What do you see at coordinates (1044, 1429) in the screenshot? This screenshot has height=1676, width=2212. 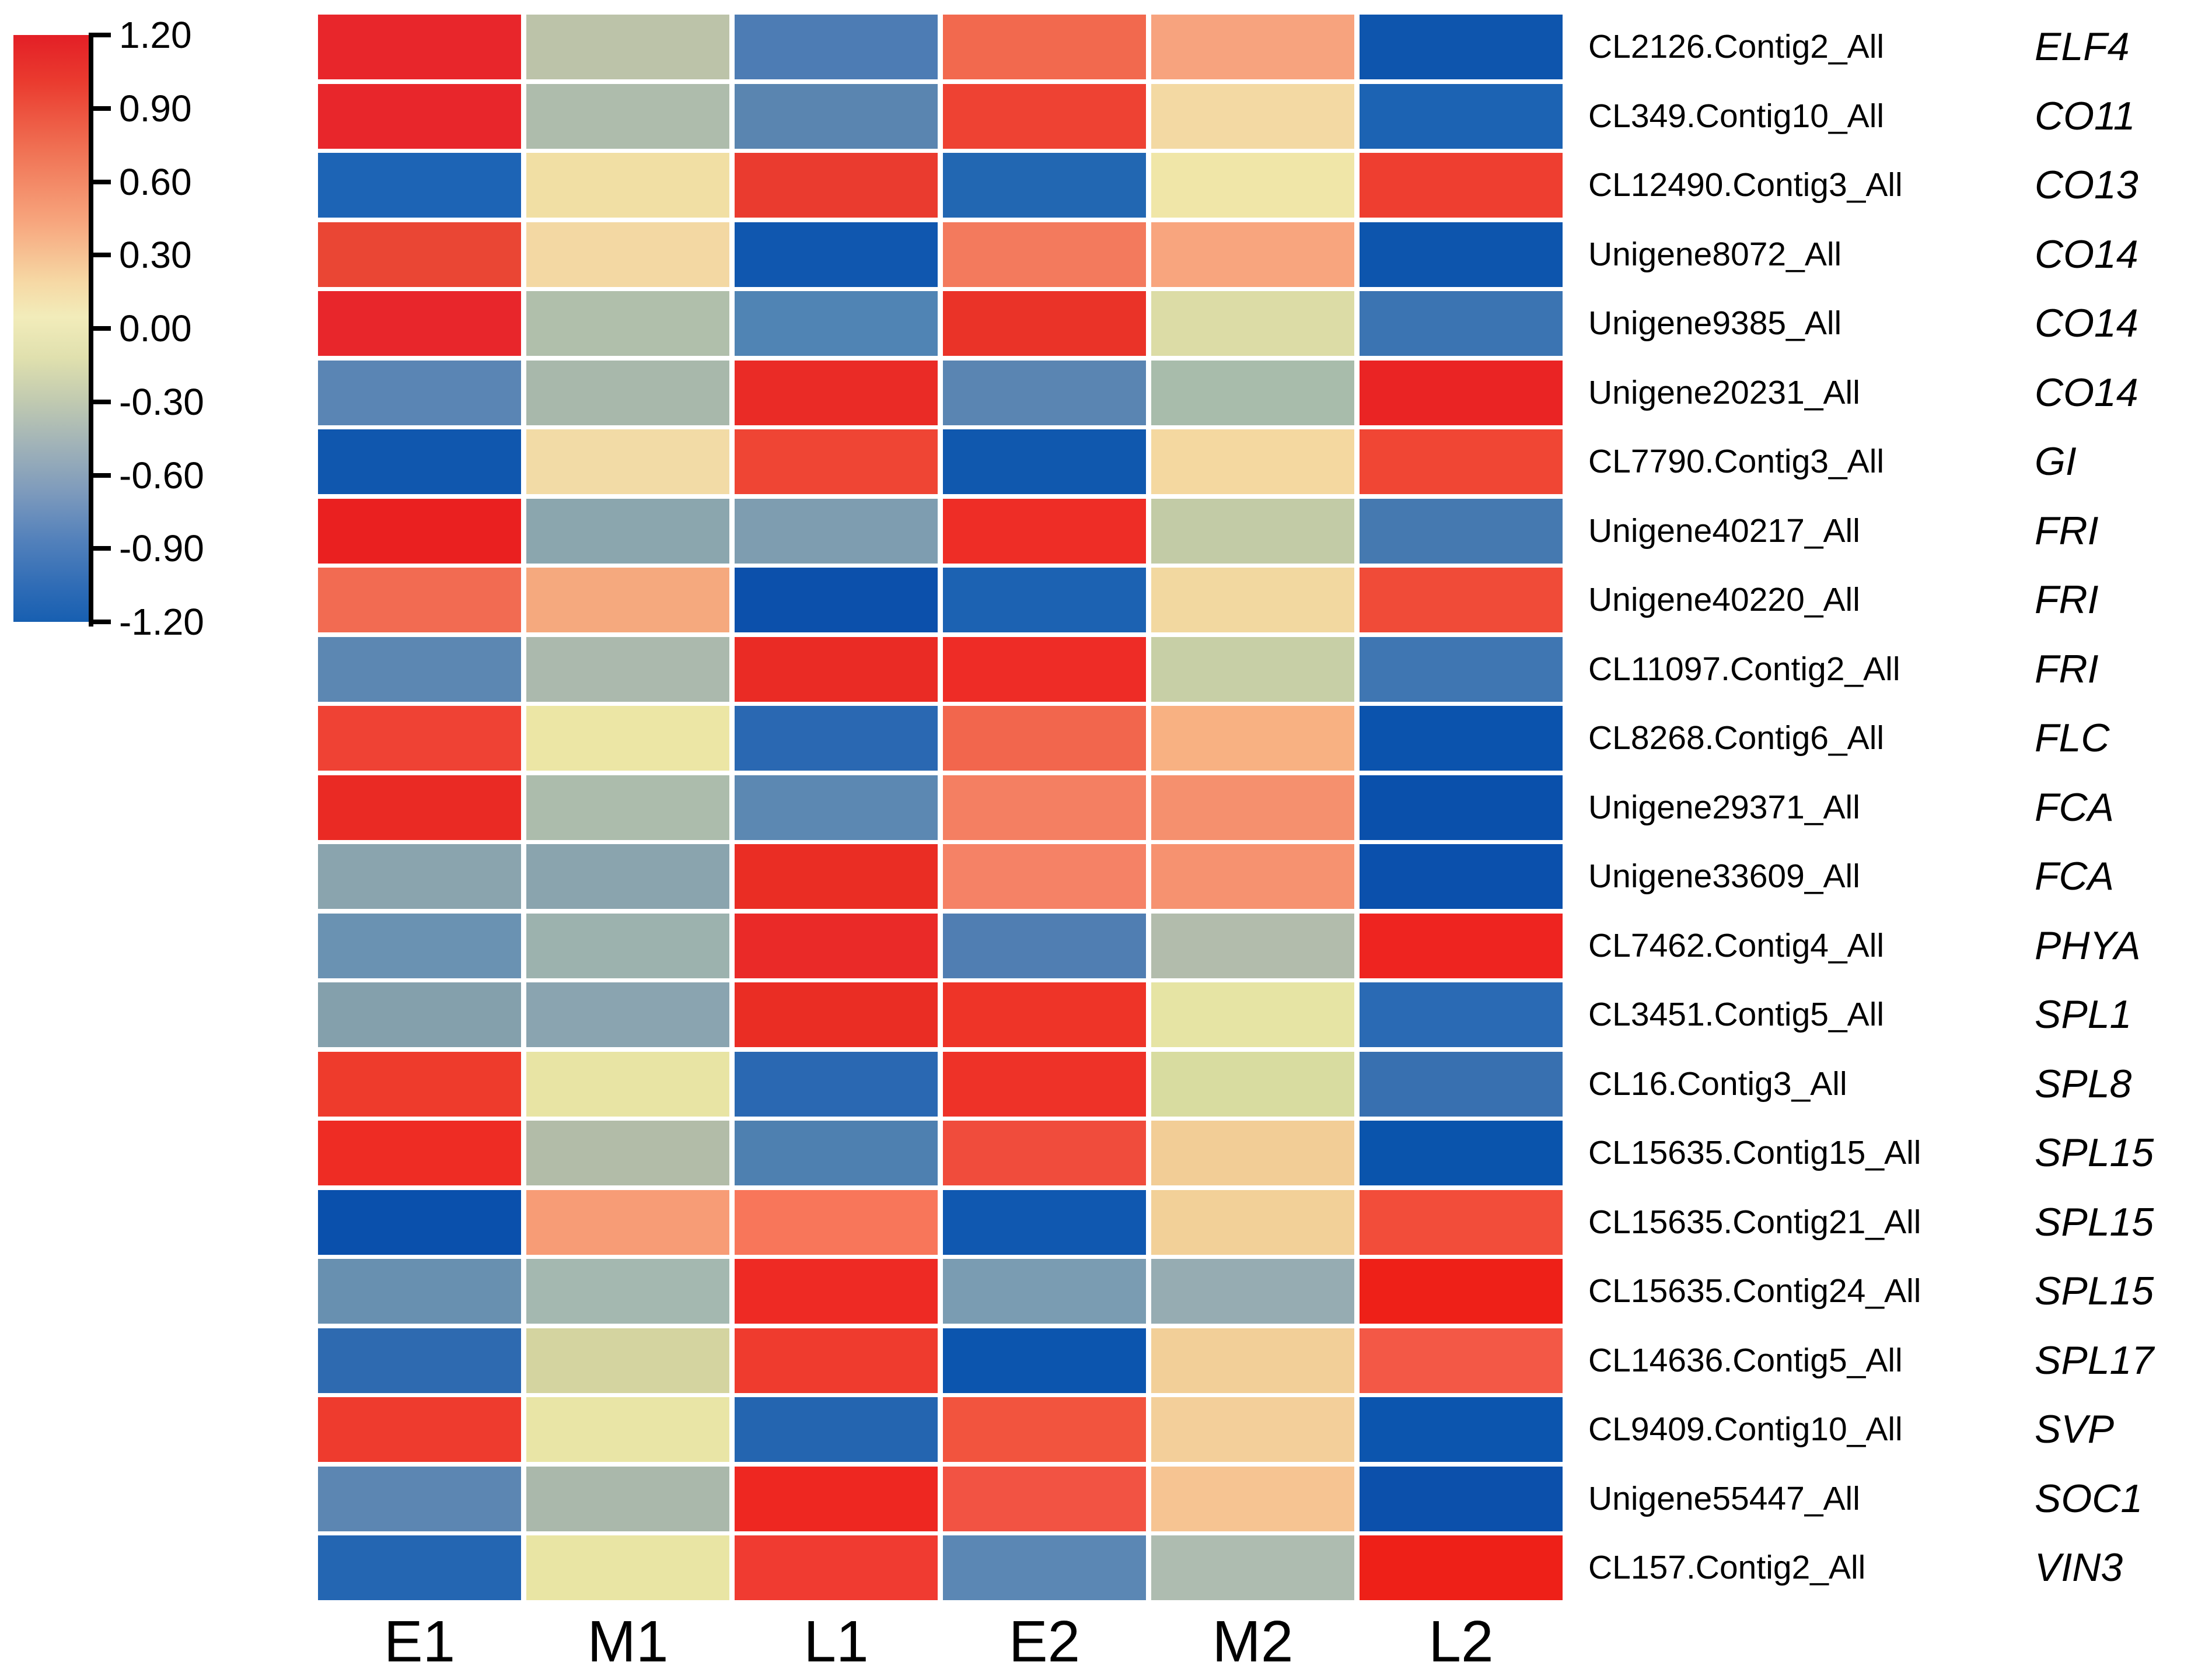 I see `heatmap-cell-CL9409.Contig10_All-E2` at bounding box center [1044, 1429].